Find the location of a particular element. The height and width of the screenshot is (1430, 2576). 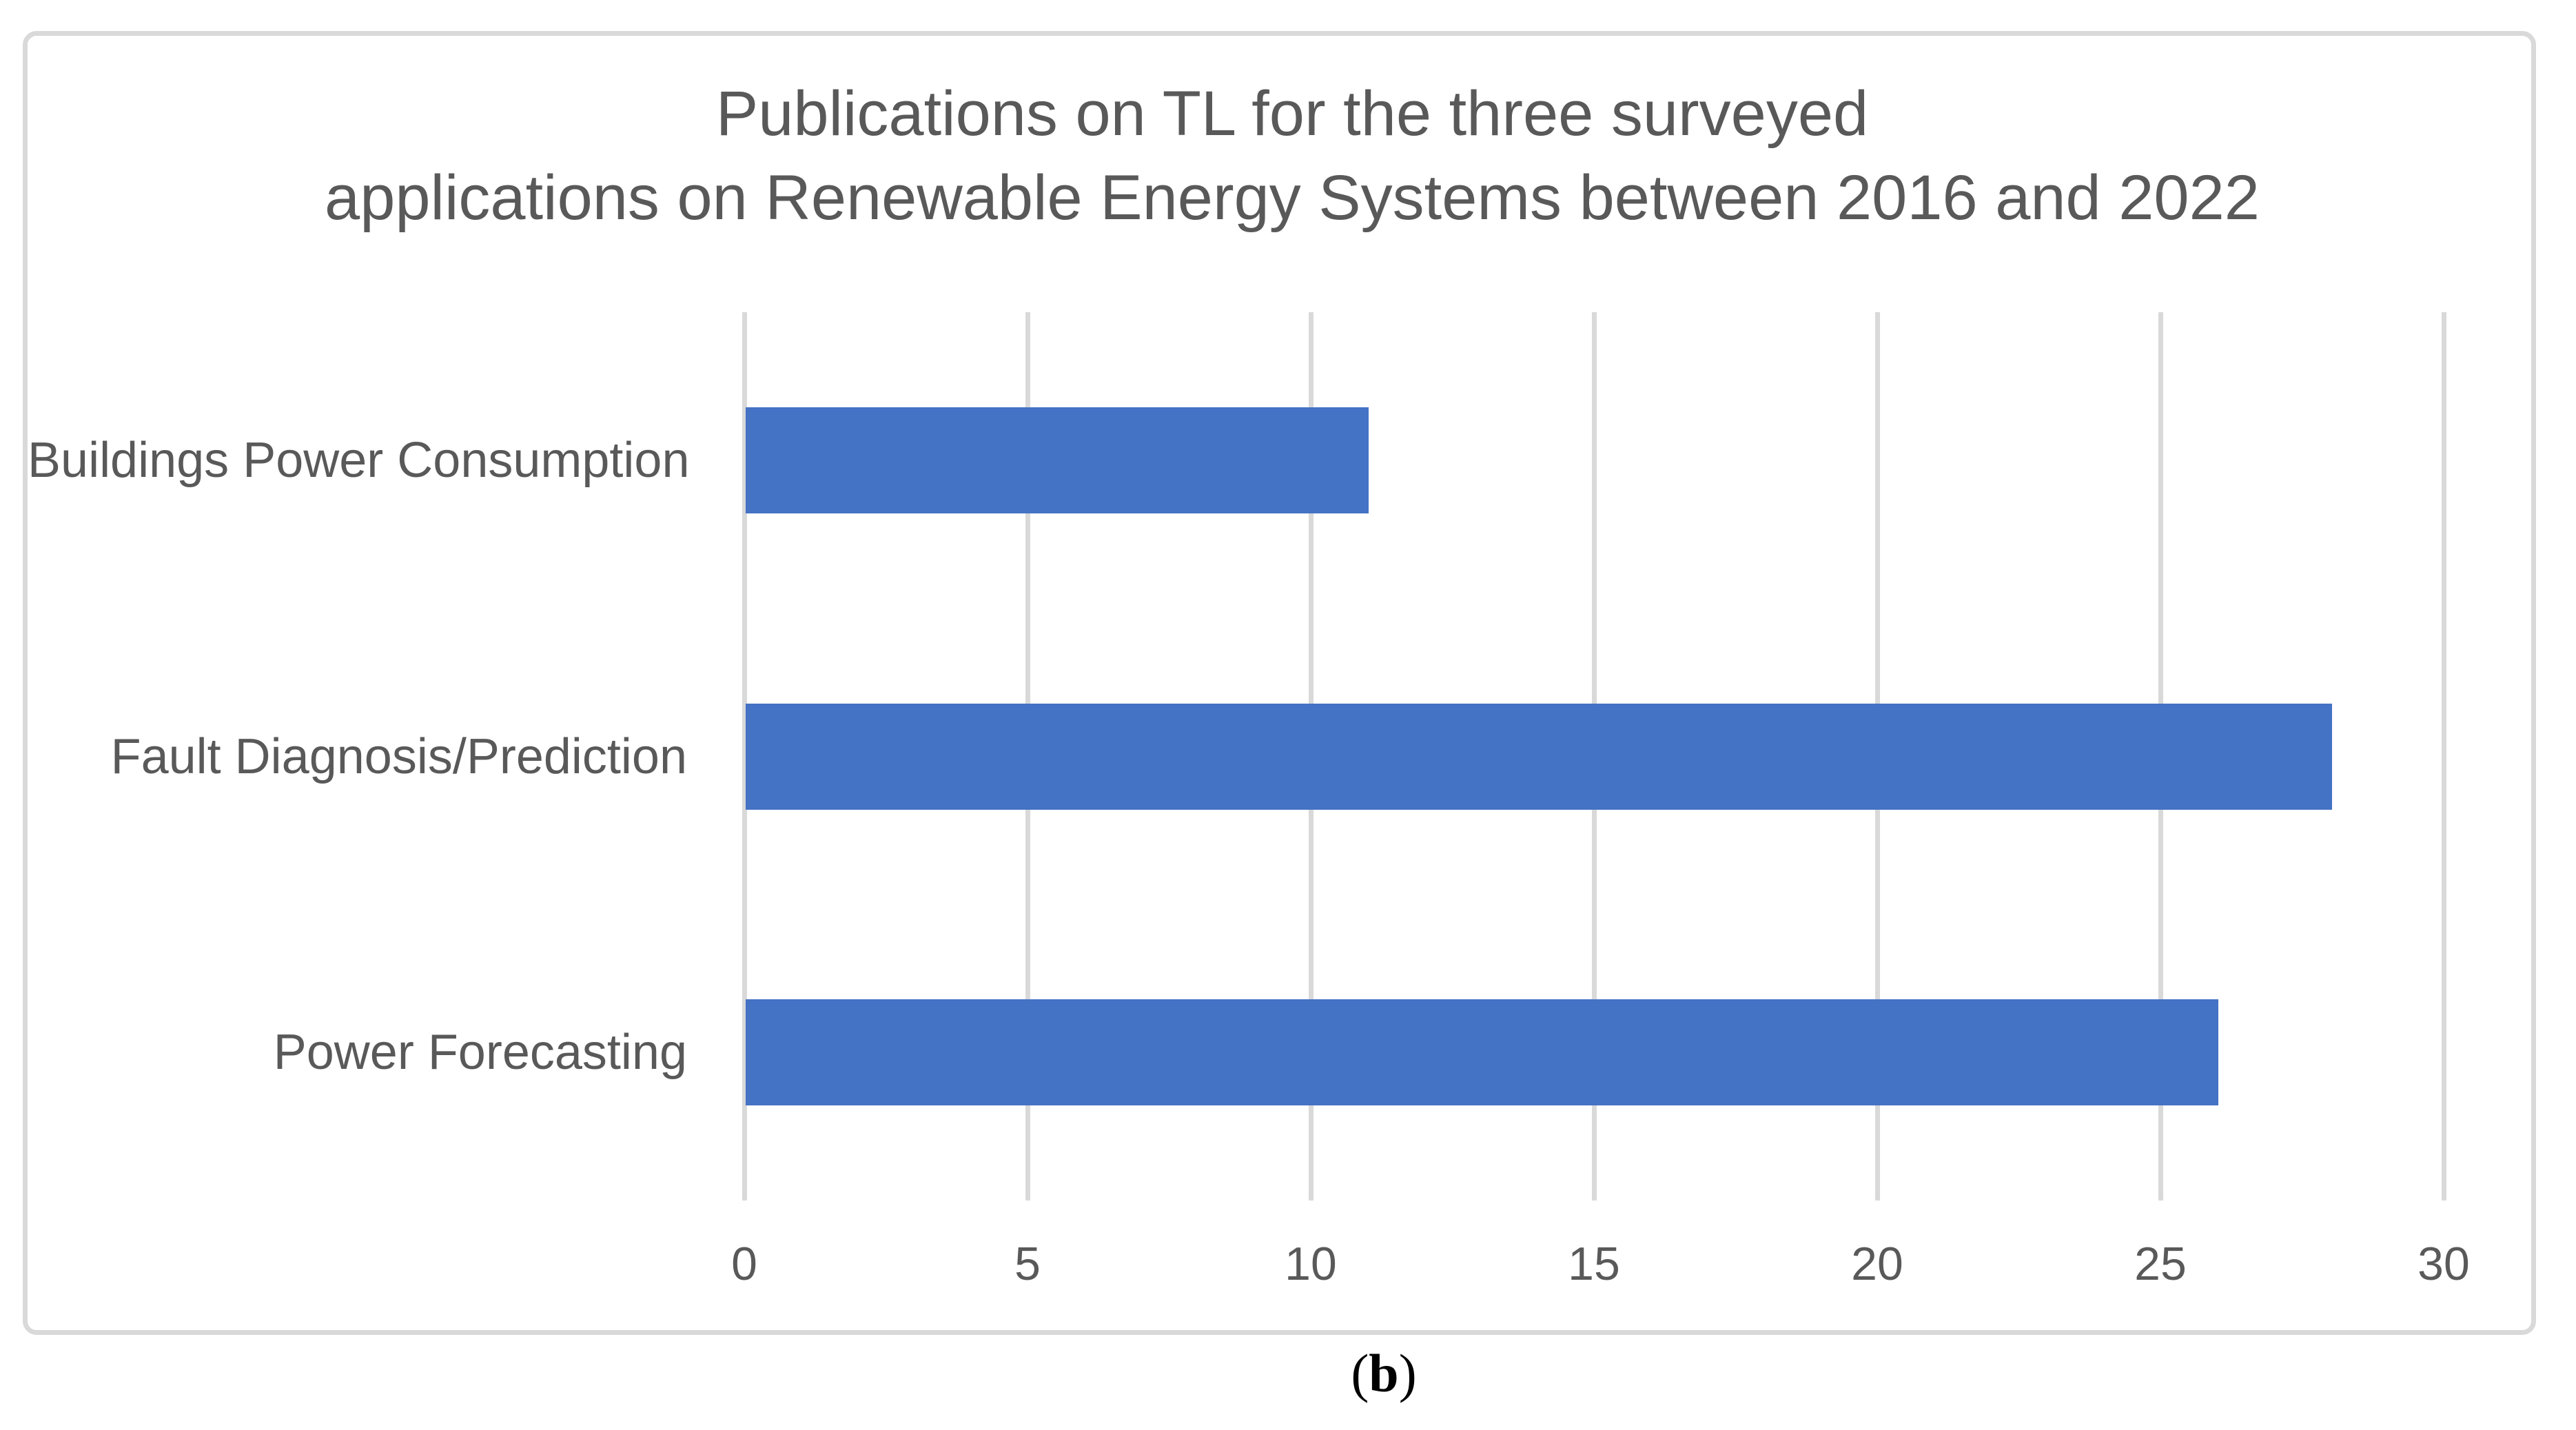

x-tick-label-5: 5 is located at coordinates (1027, 1264).